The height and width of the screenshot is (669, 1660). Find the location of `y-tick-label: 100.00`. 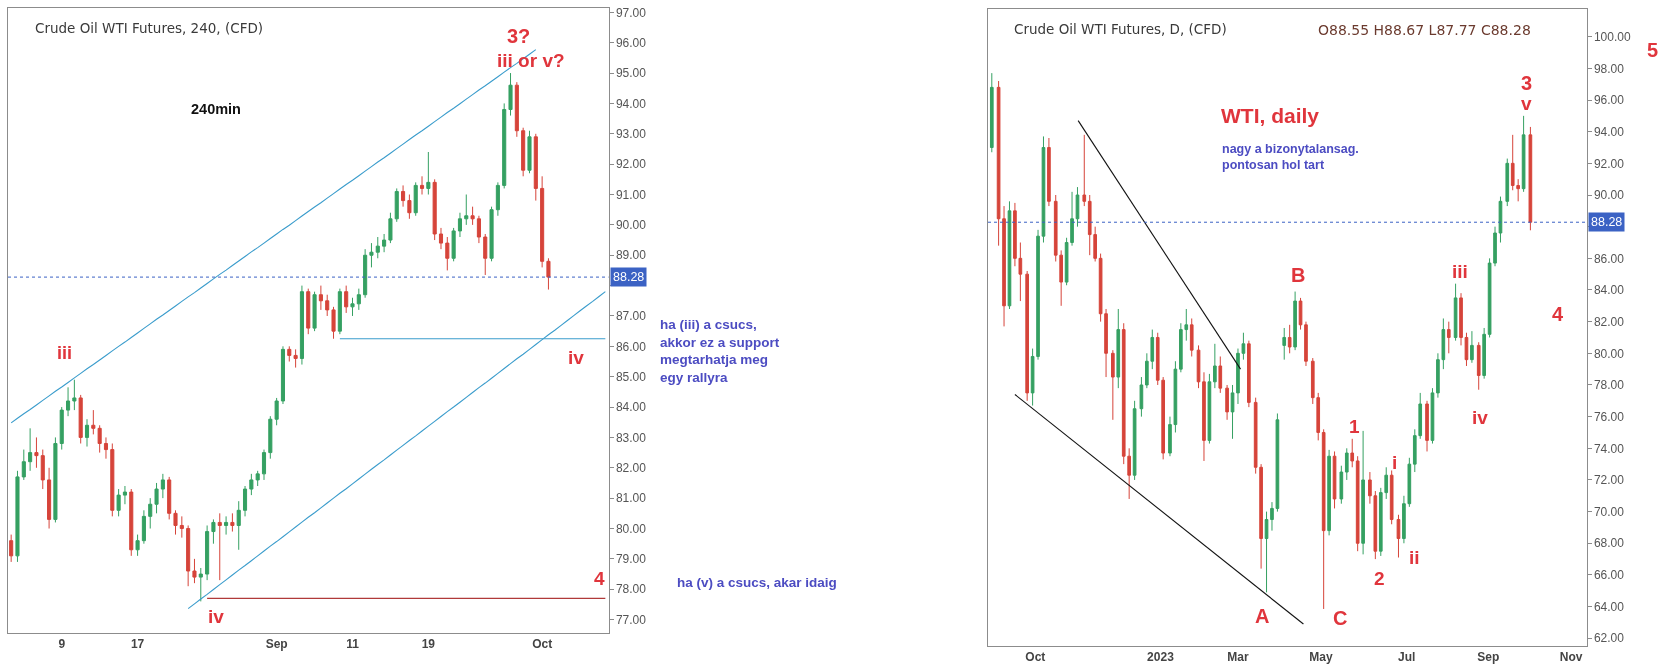

y-tick-label: 100.00 is located at coordinates (1612, 36).